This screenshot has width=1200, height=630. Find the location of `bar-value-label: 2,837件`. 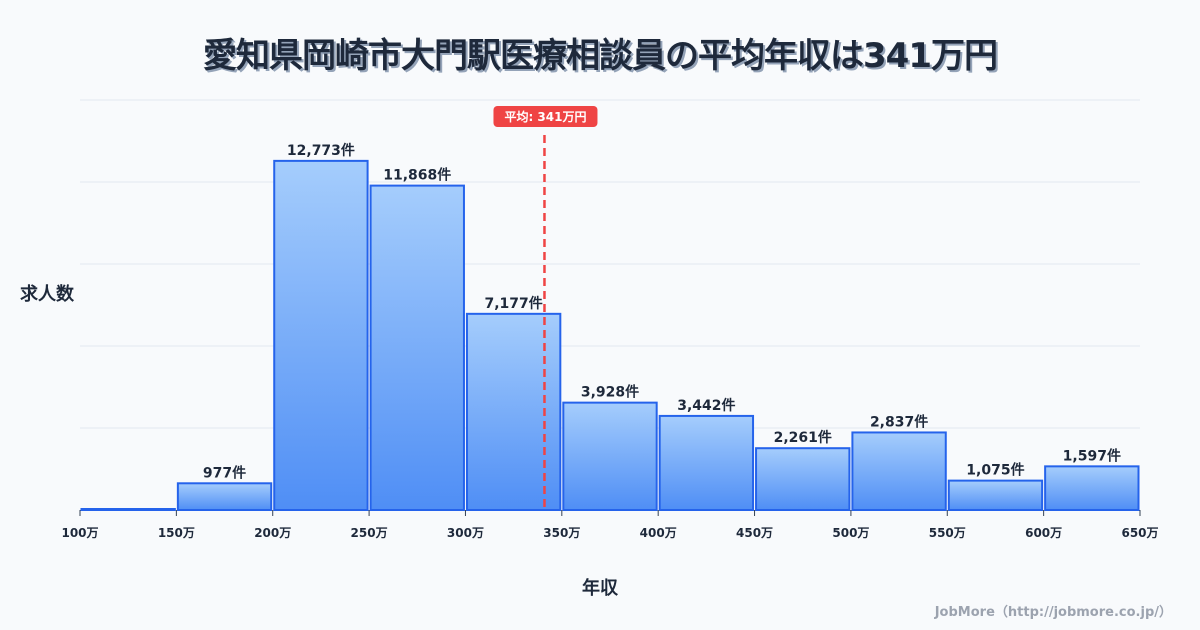

bar-value-label: 2,837件 is located at coordinates (899, 421).